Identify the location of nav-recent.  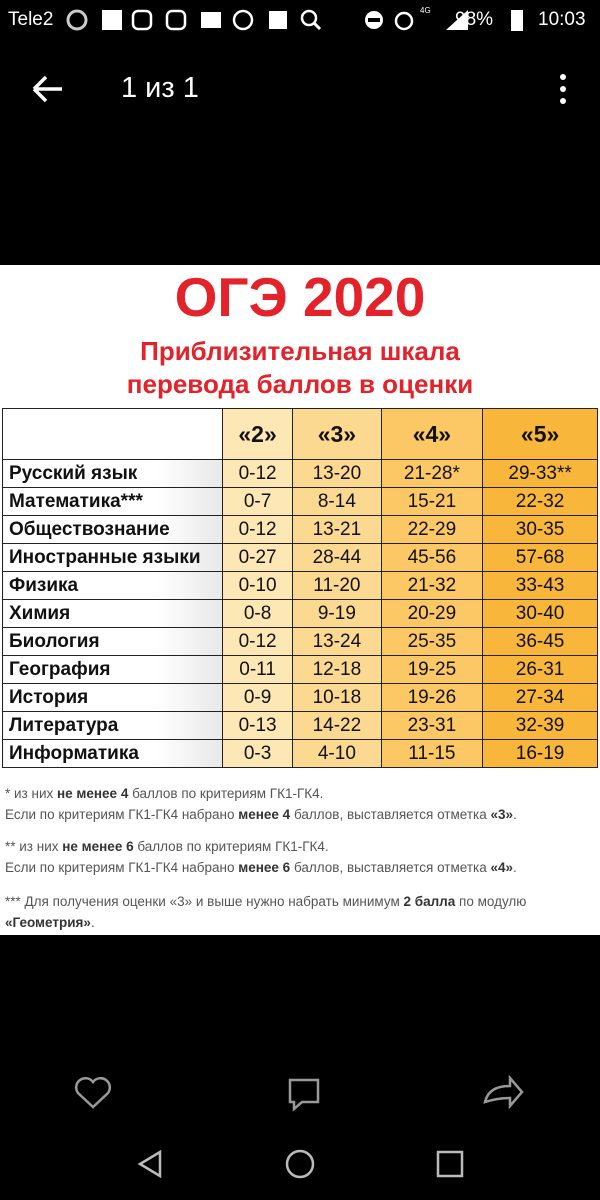
(450, 1164).